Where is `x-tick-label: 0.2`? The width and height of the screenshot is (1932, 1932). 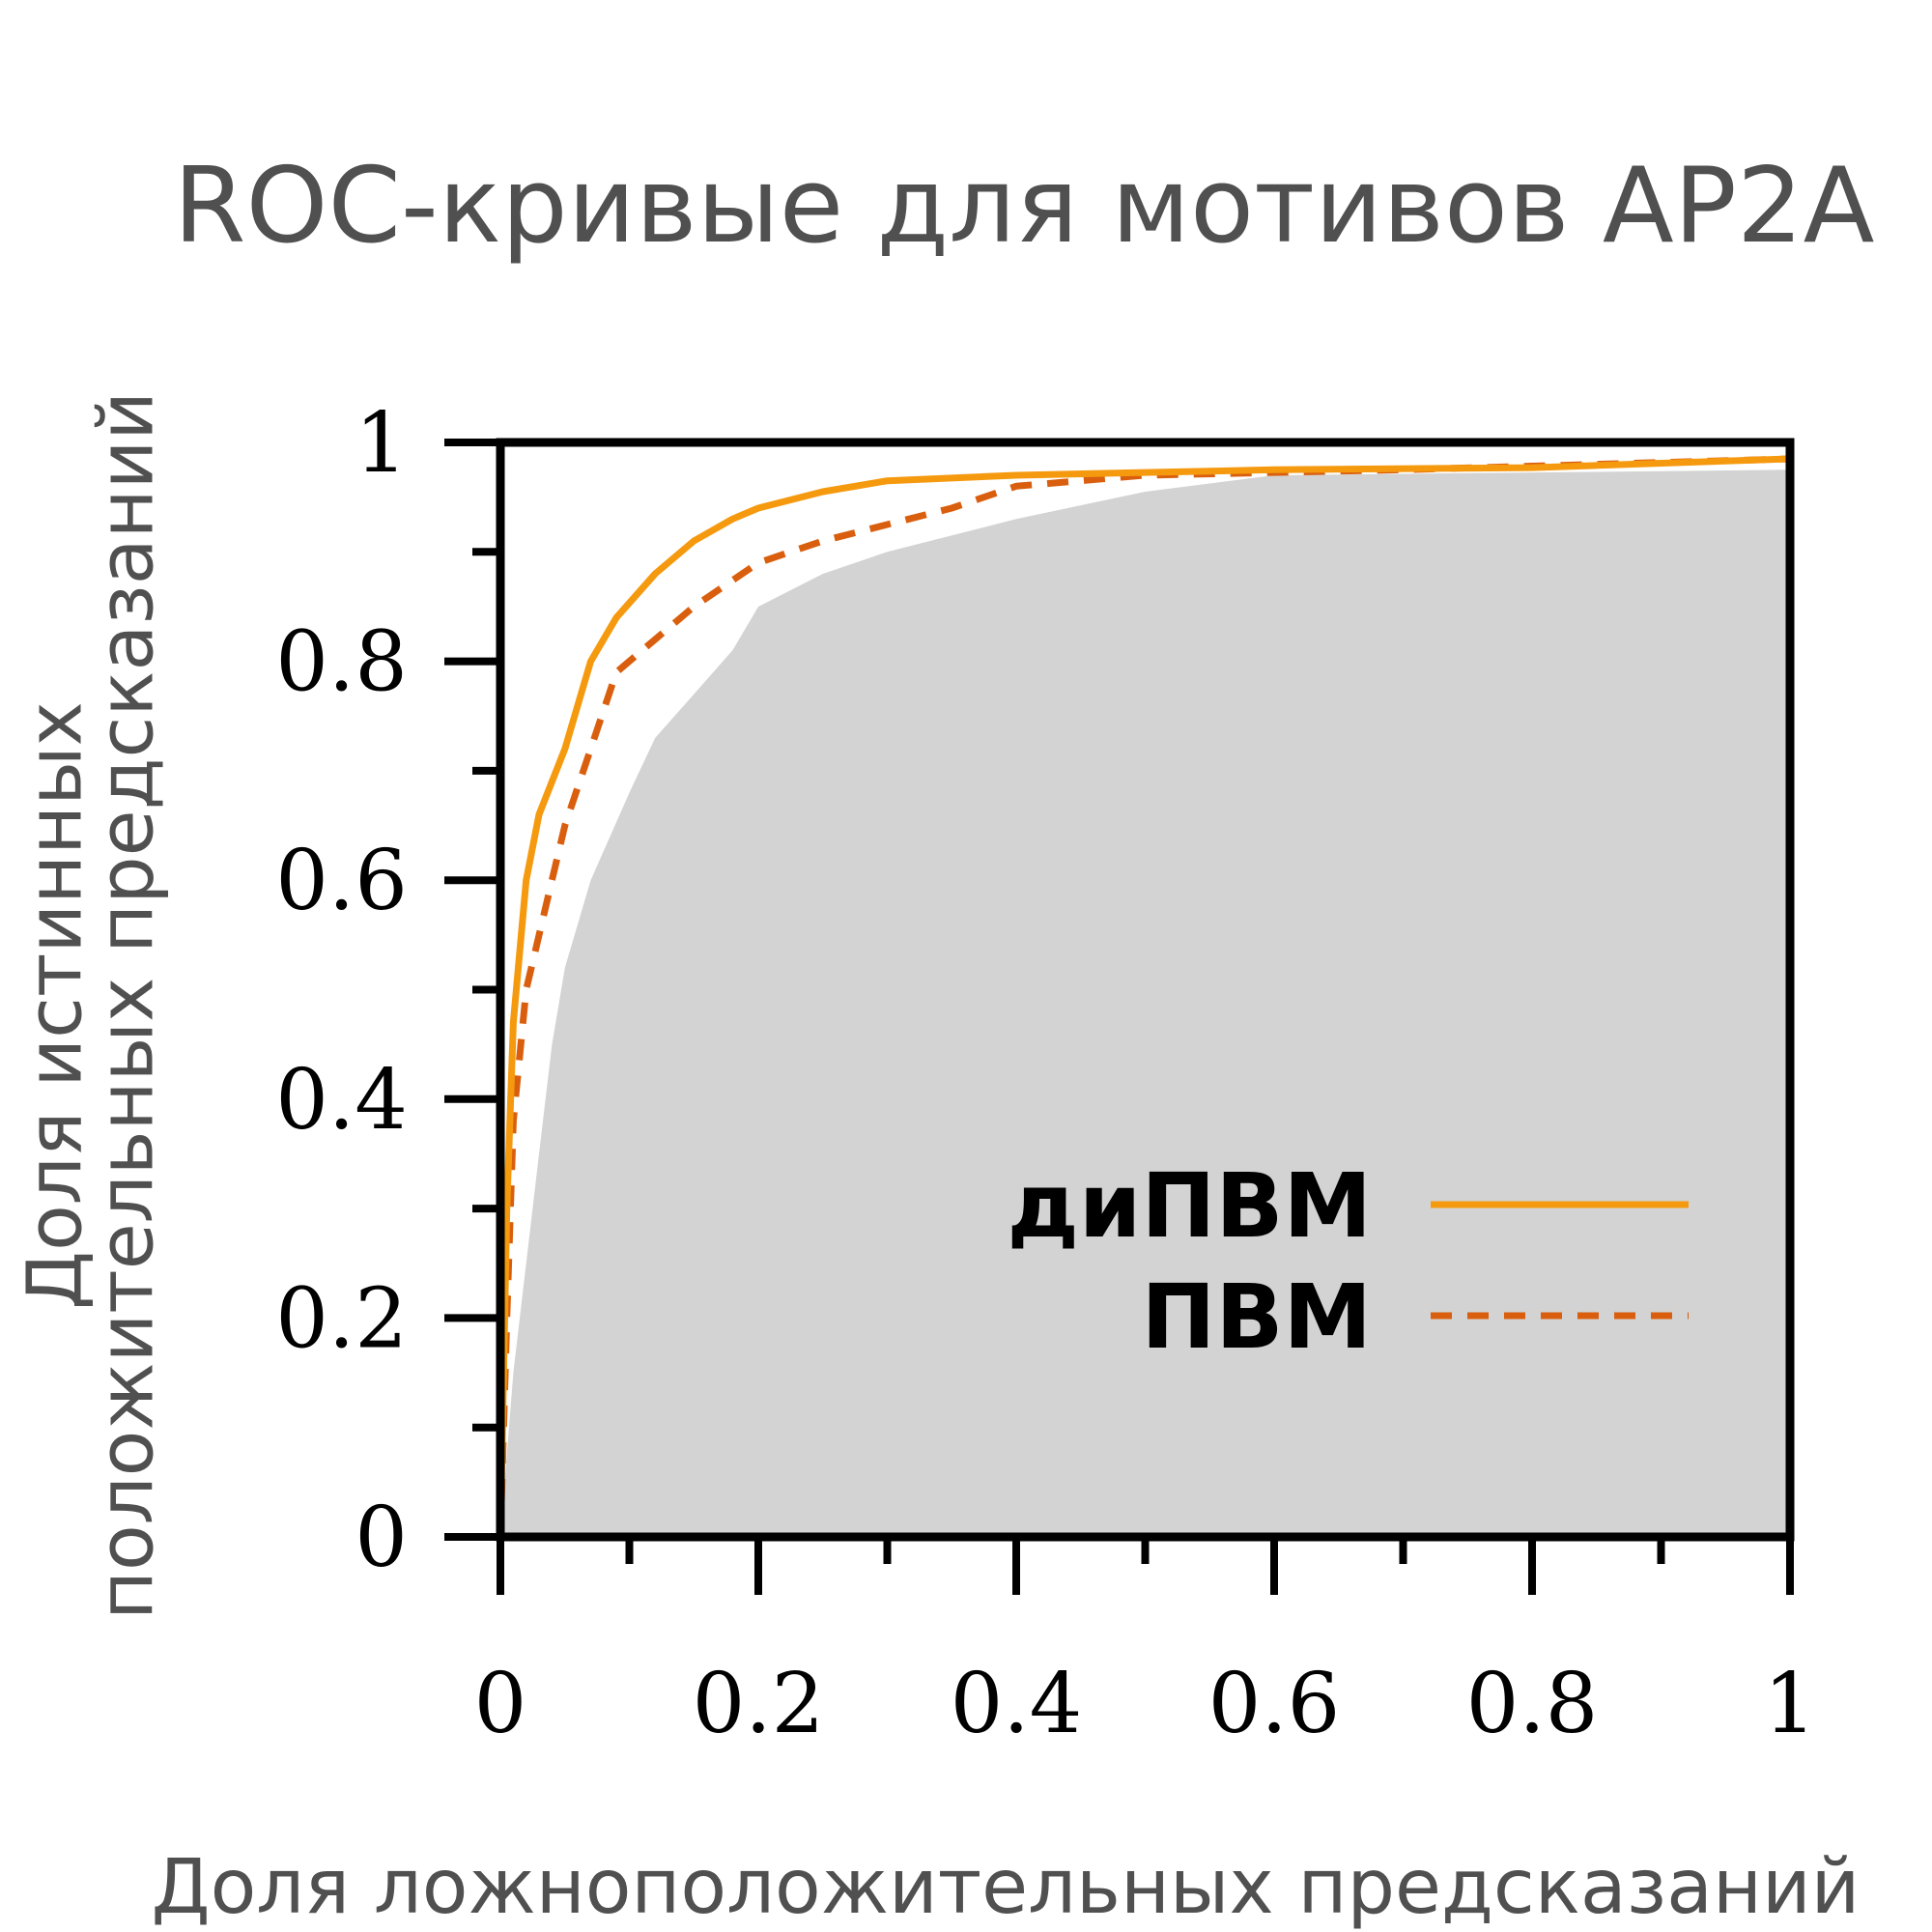
x-tick-label: 0.2 is located at coordinates (759, 1704).